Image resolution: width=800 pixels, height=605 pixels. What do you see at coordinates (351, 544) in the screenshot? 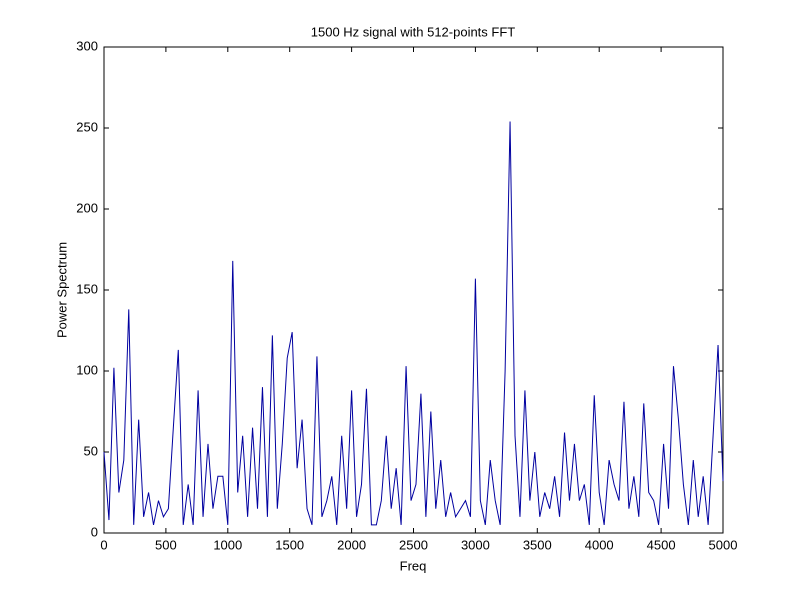
I see `x-tick-label: 2000` at bounding box center [351, 544].